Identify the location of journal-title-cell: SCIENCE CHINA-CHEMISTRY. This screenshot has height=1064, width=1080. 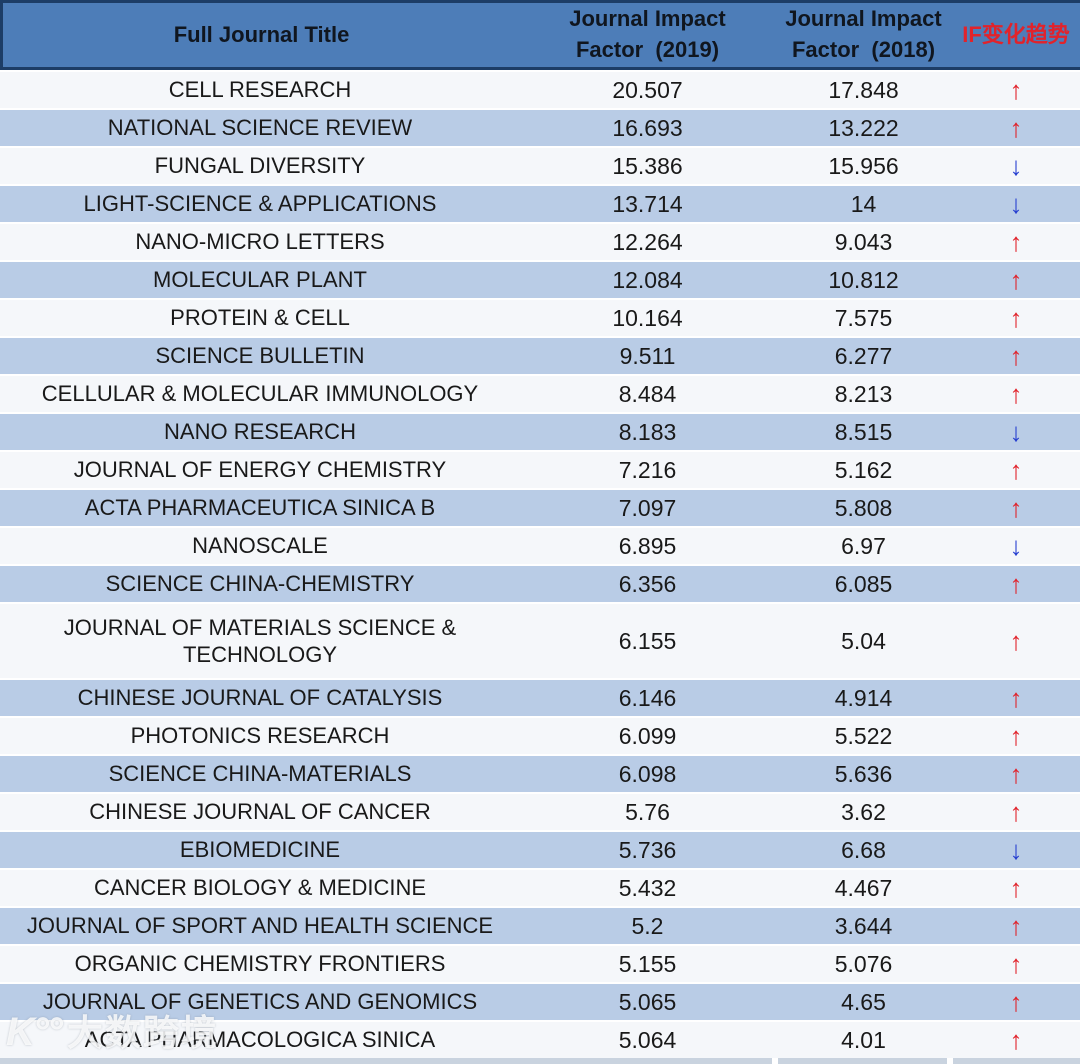
(260, 584).